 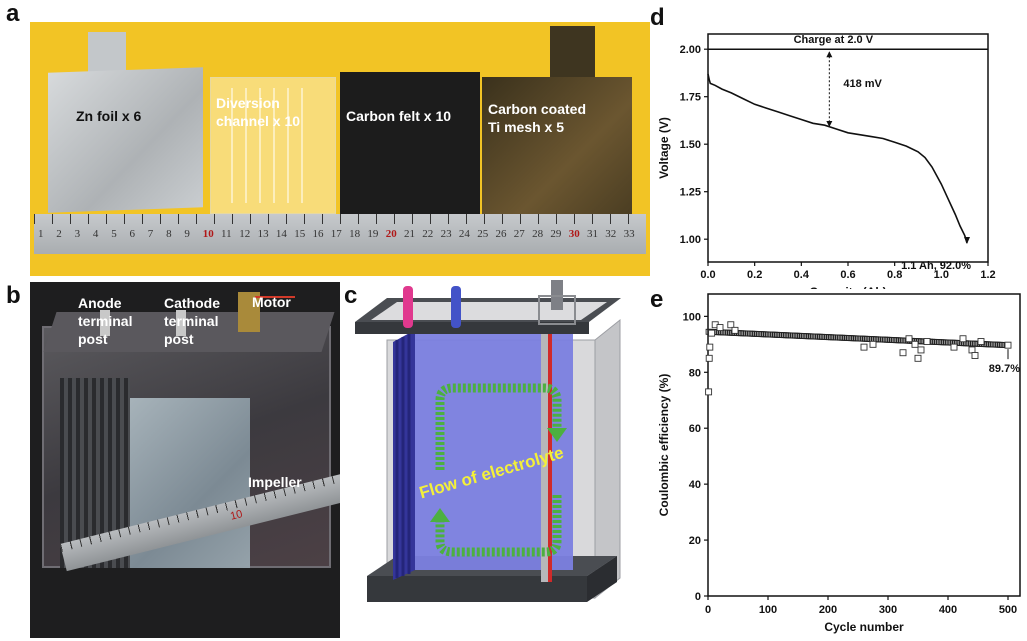 I want to click on ruler-number: 30, so click(x=574, y=234).